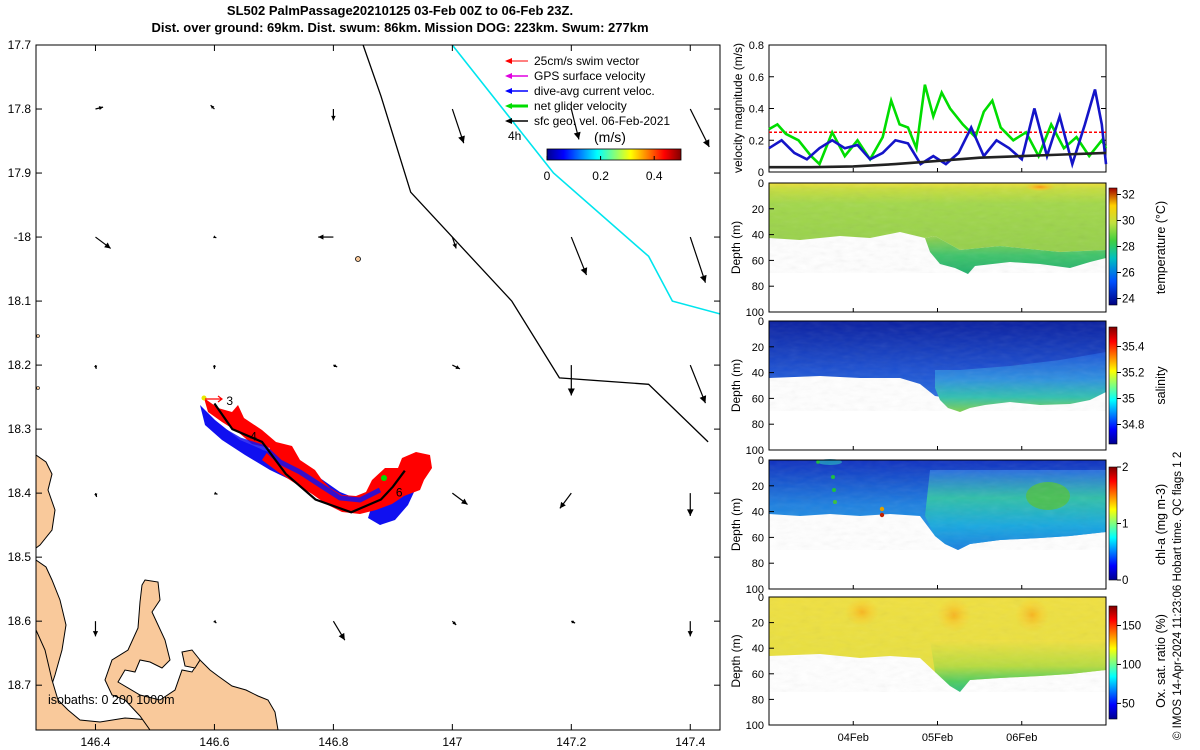 The width and height of the screenshot is (1200, 750). What do you see at coordinates (738, 108) in the screenshot?
I see `velocity-ylabel: velocity magnitude (m/s)` at bounding box center [738, 108].